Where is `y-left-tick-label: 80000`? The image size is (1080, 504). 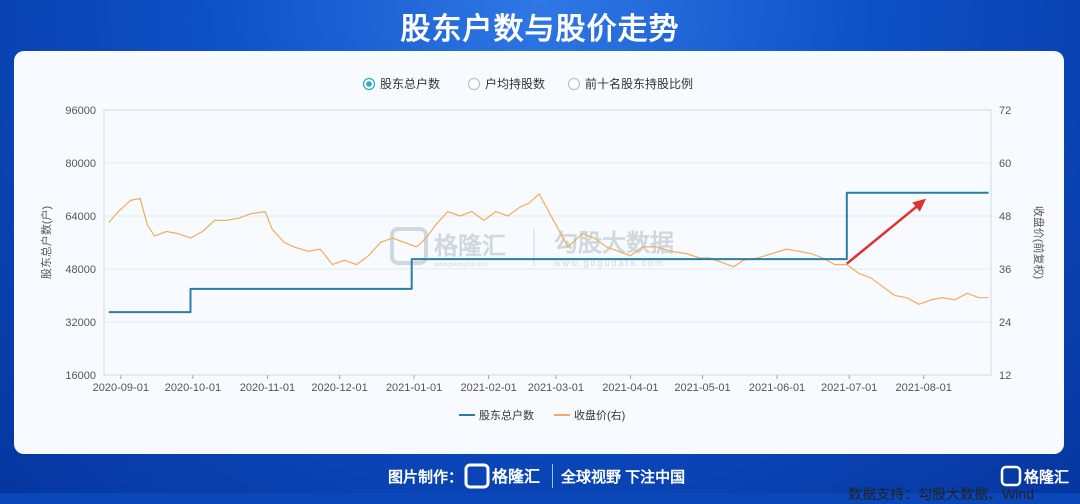
y-left-tick-label: 80000 is located at coordinates (80, 164).